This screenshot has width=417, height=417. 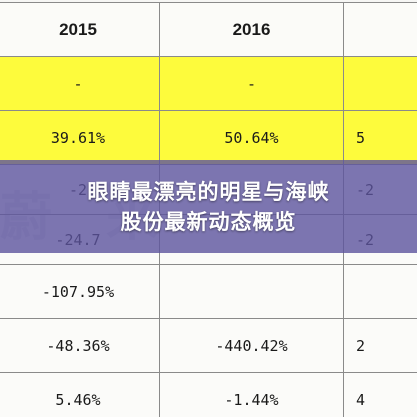 I want to click on table-row: 5.46% -1.44% 4, so click(x=208, y=394).